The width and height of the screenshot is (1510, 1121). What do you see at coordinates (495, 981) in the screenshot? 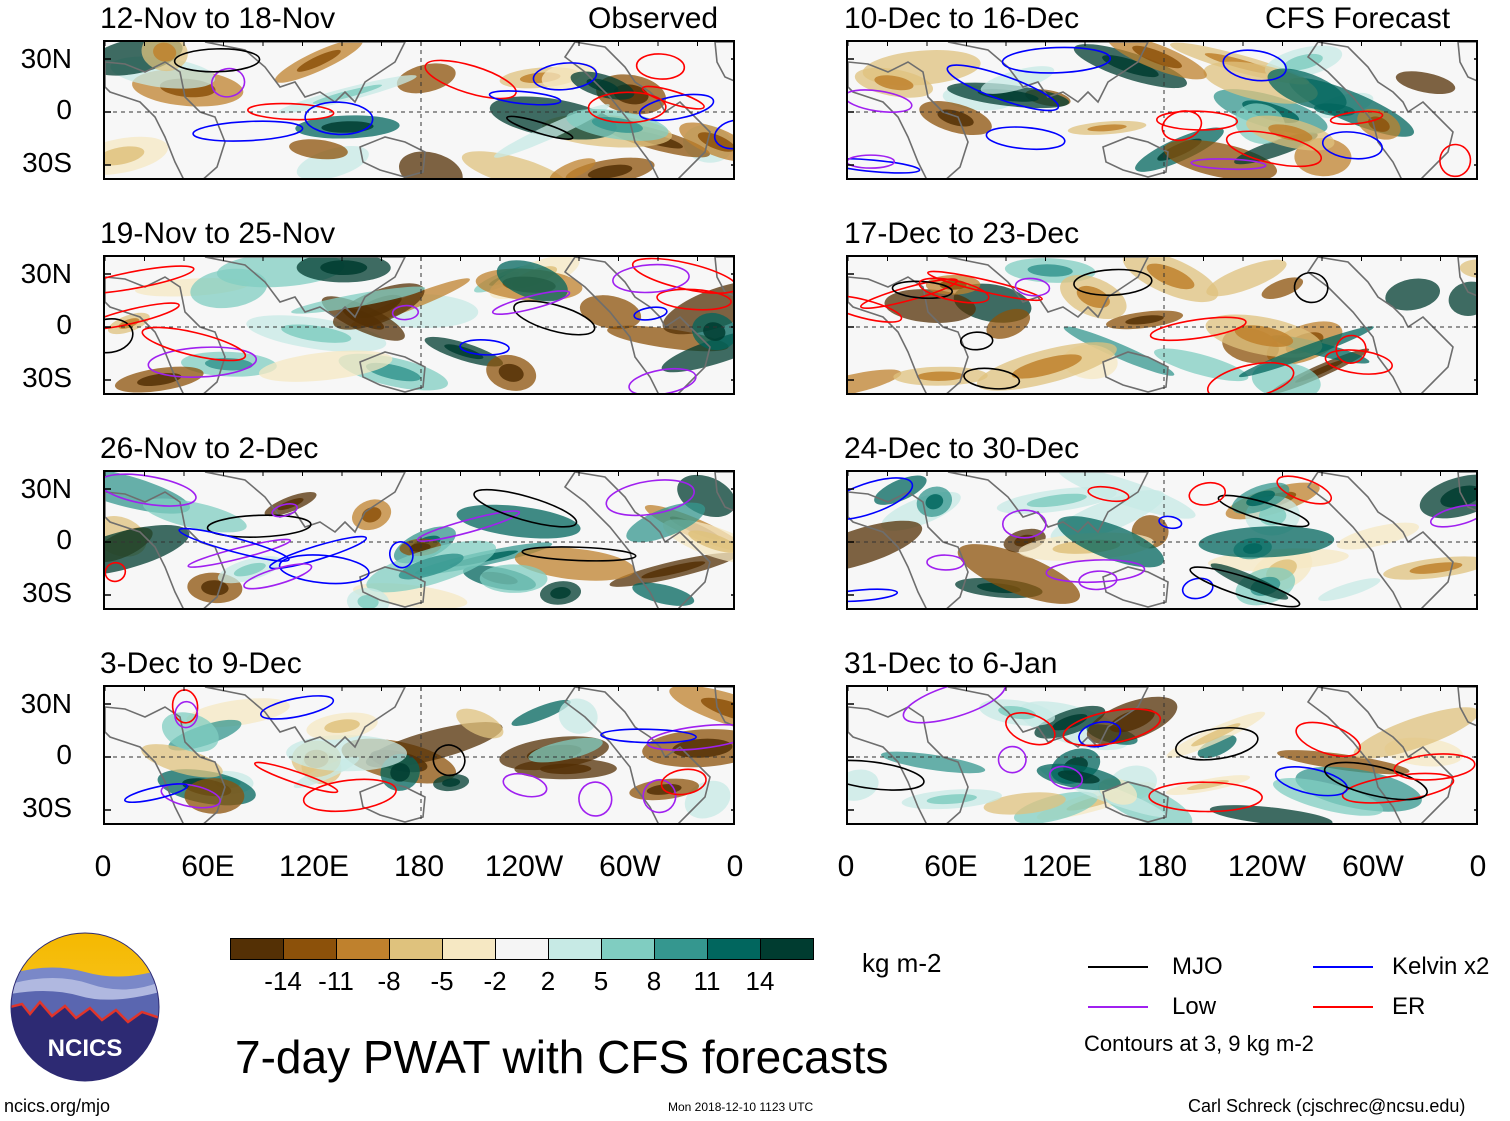
I see `colorbar-tick-label: -2` at bounding box center [495, 981].